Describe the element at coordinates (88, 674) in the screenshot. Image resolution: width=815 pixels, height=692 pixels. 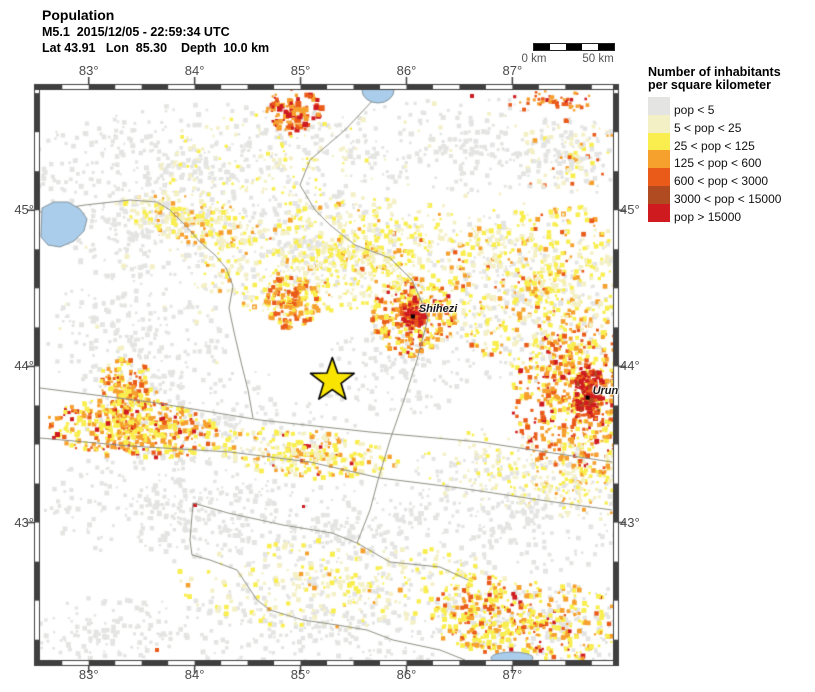
I see `axis-label-bottom-83: 83°` at that location.